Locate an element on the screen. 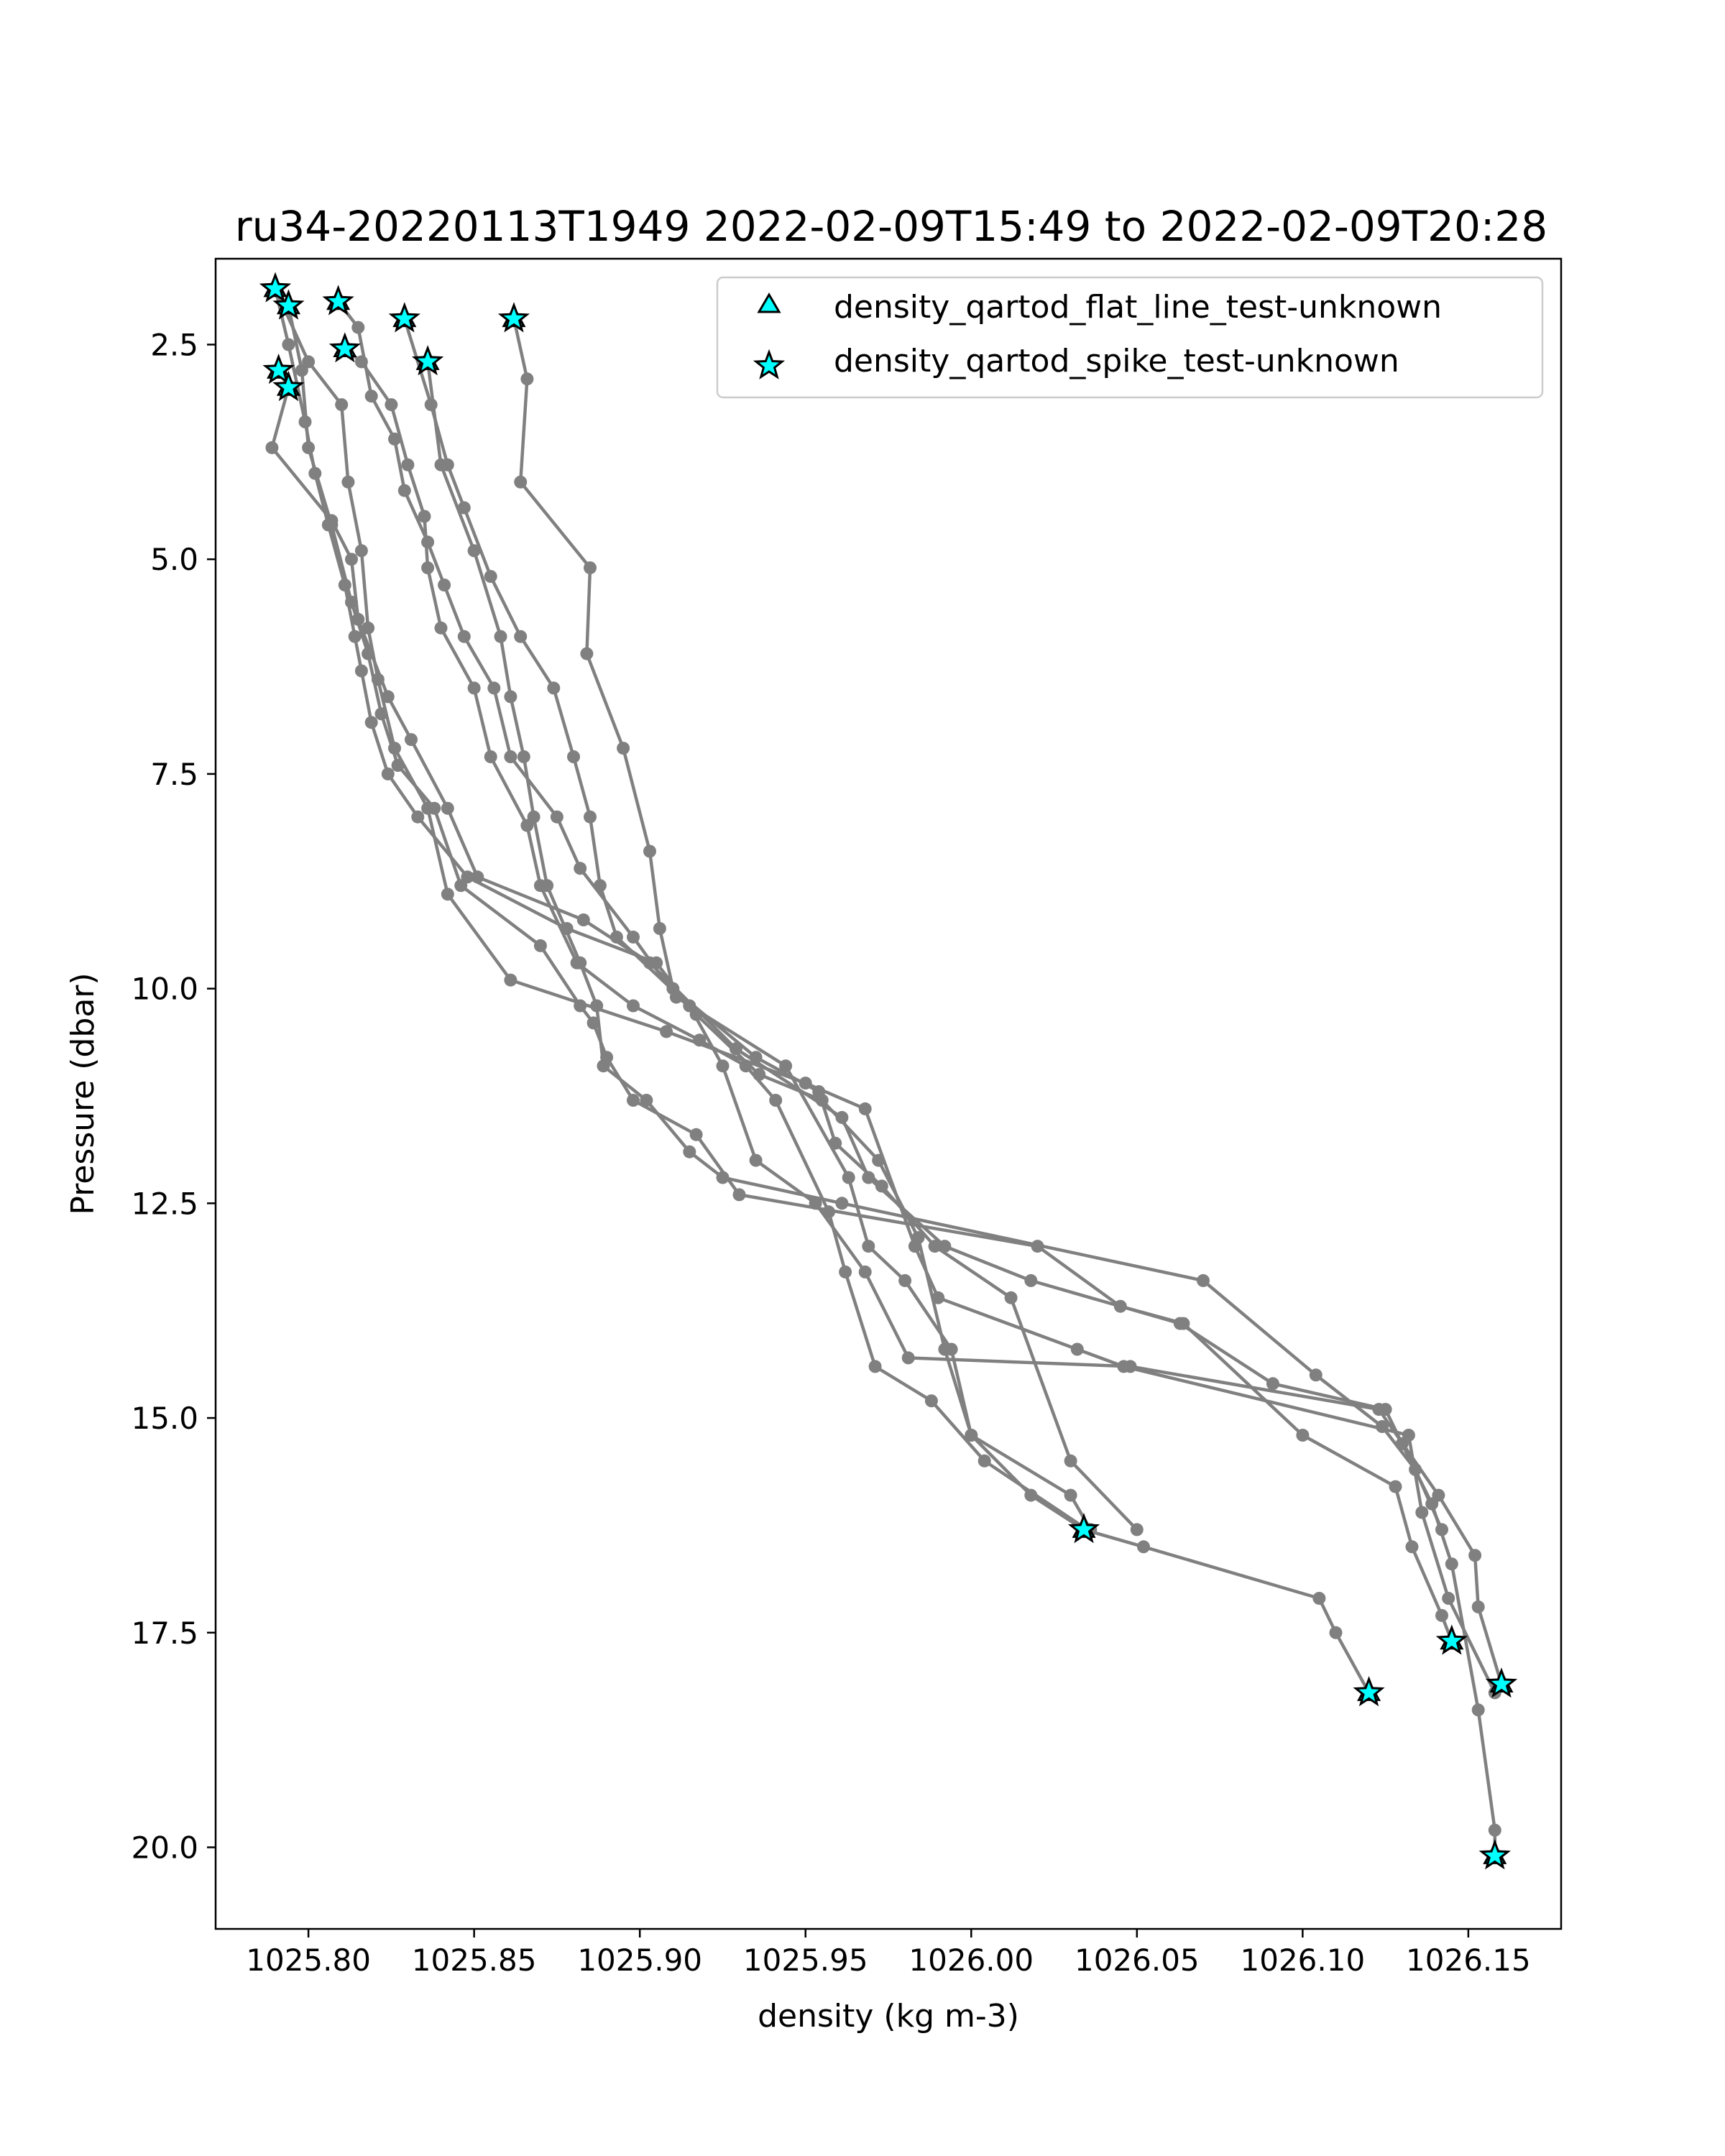  y-tick-label: 12.5 is located at coordinates (164, 1203).